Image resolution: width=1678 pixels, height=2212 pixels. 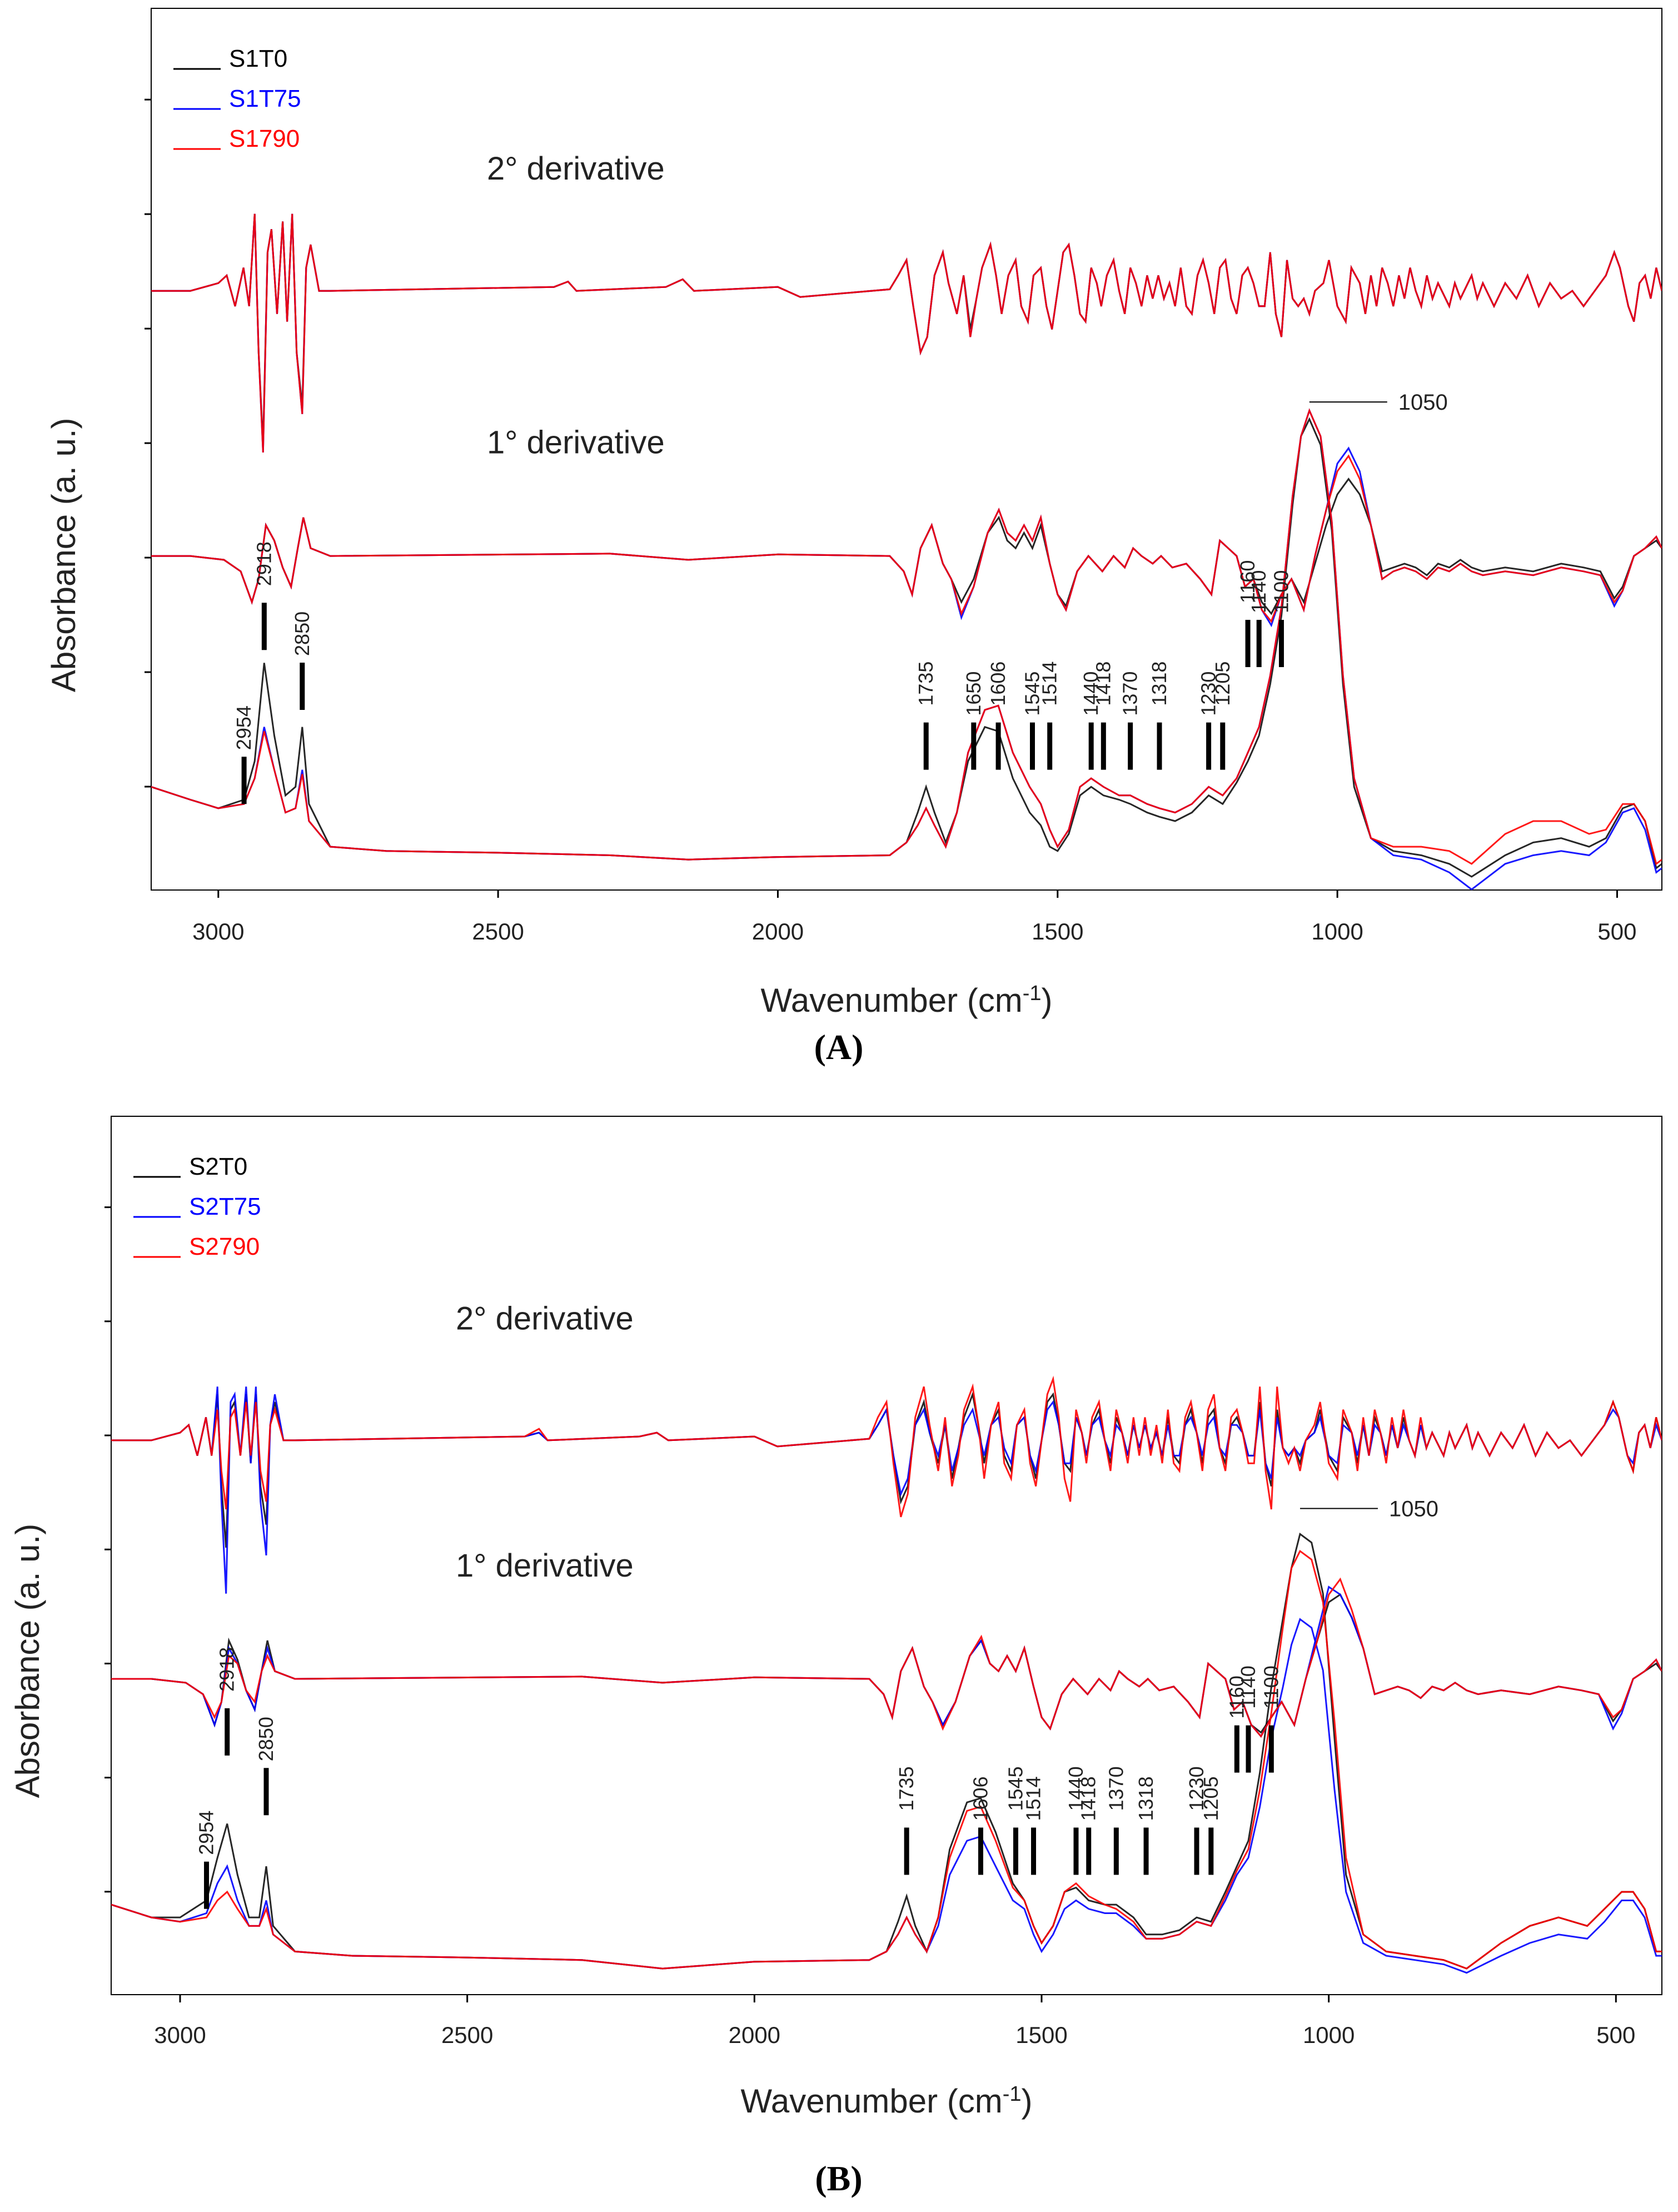 What do you see at coordinates (973, 694) in the screenshot?
I see `peak-label: 1650` at bounding box center [973, 694].